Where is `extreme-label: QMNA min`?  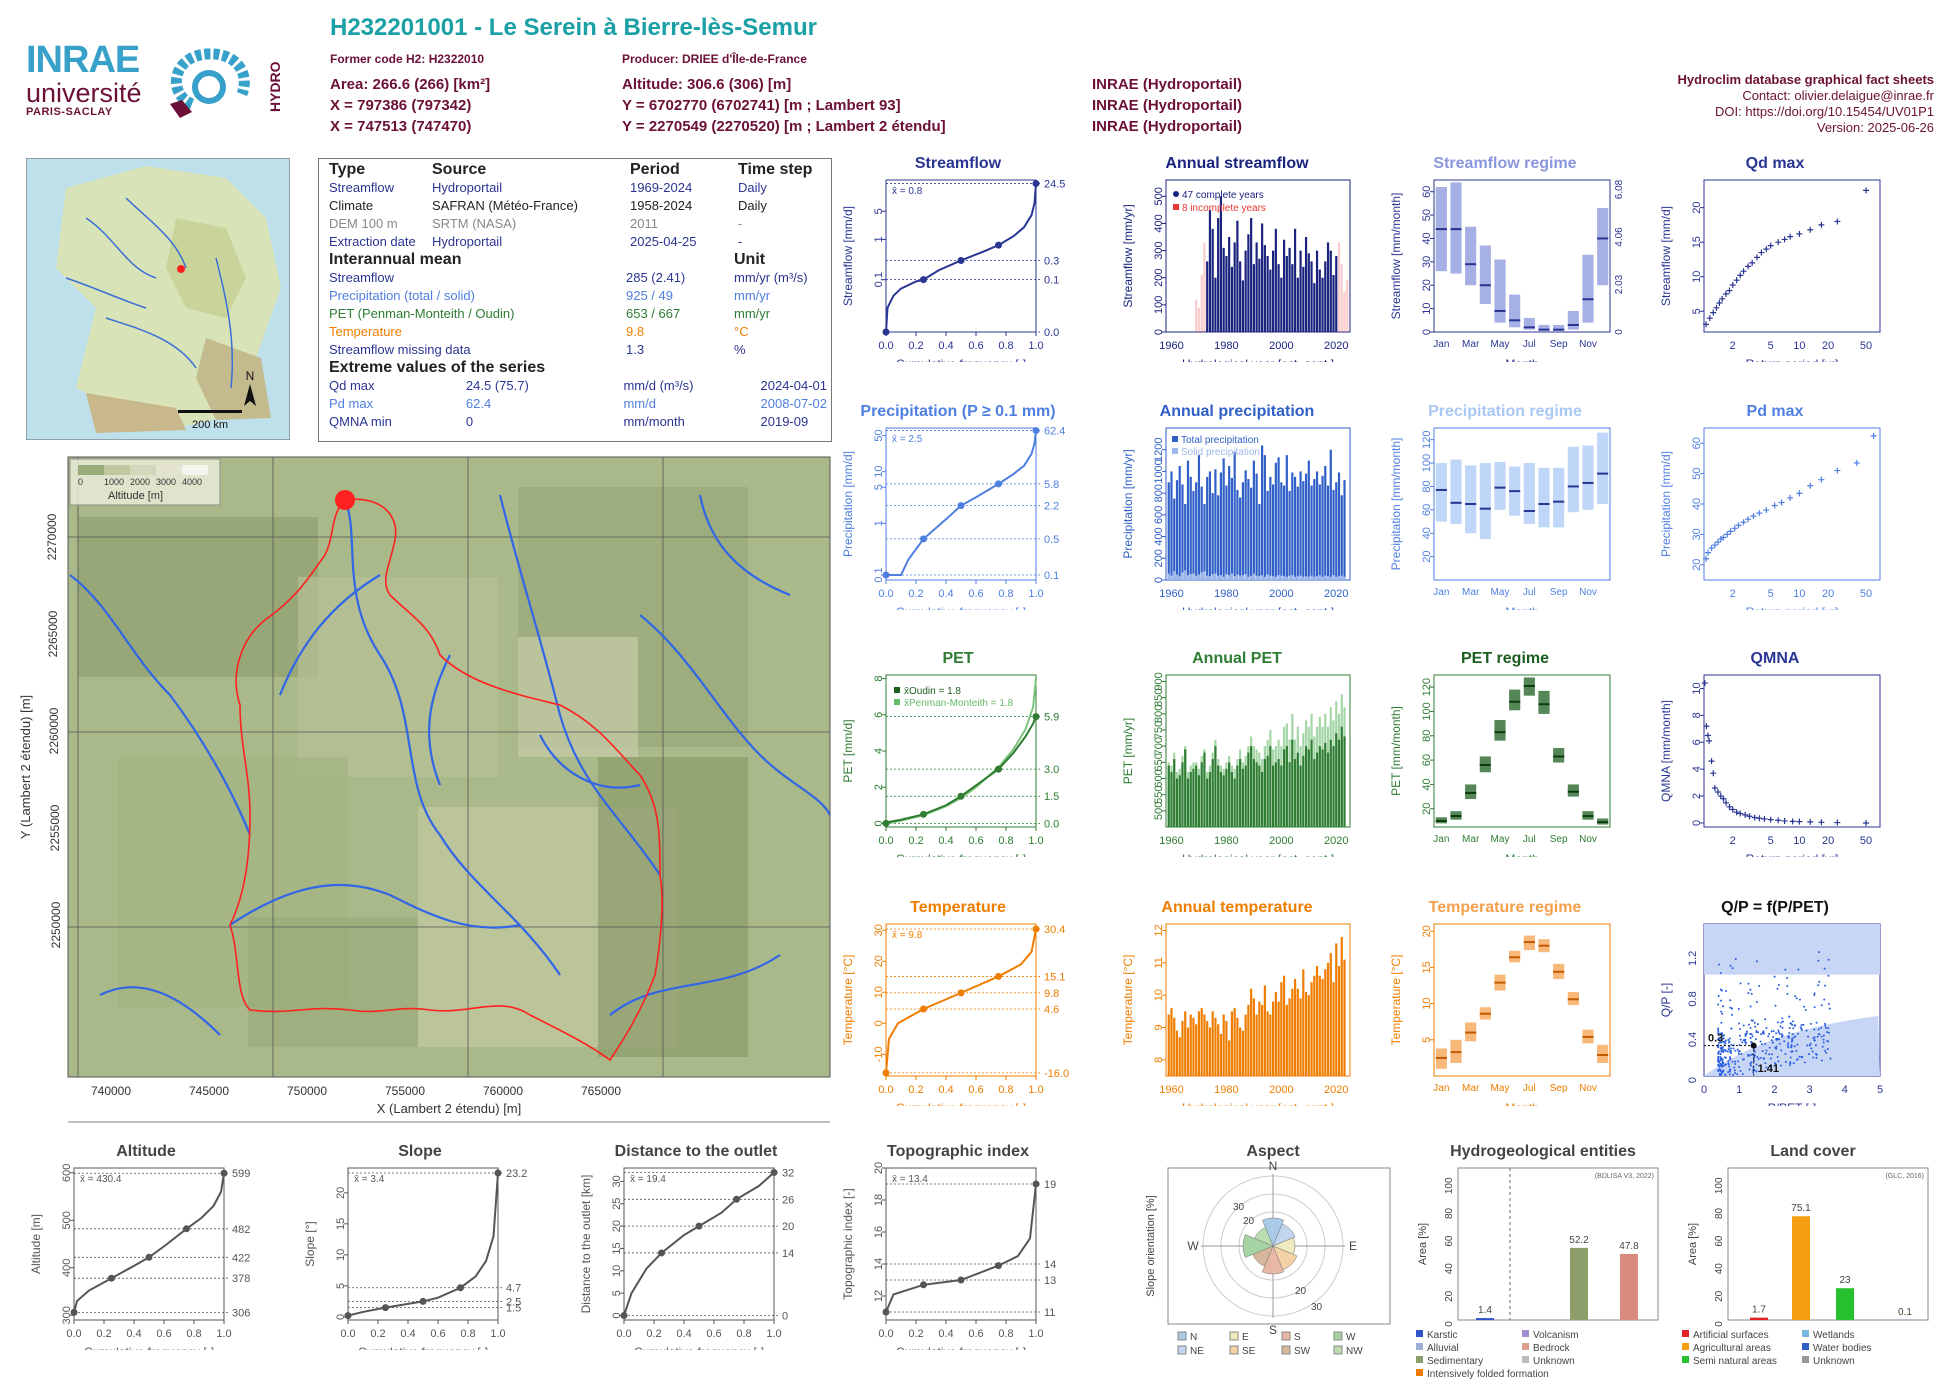
extreme-label: QMNA min is located at coordinates (360, 421).